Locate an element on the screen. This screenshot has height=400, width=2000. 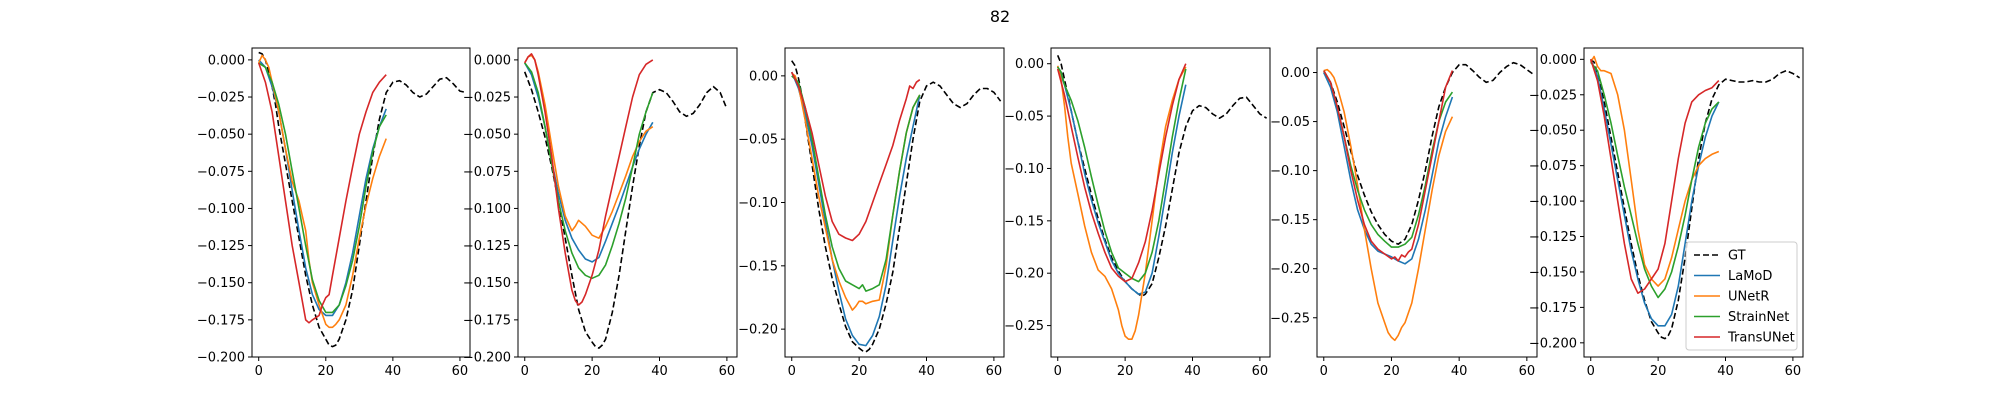
subplot-5: 0 20 40 60 0.00 −0.05 −0.10 −0.15 −0.20 −0.25 is located at coordinates (1404, 213).